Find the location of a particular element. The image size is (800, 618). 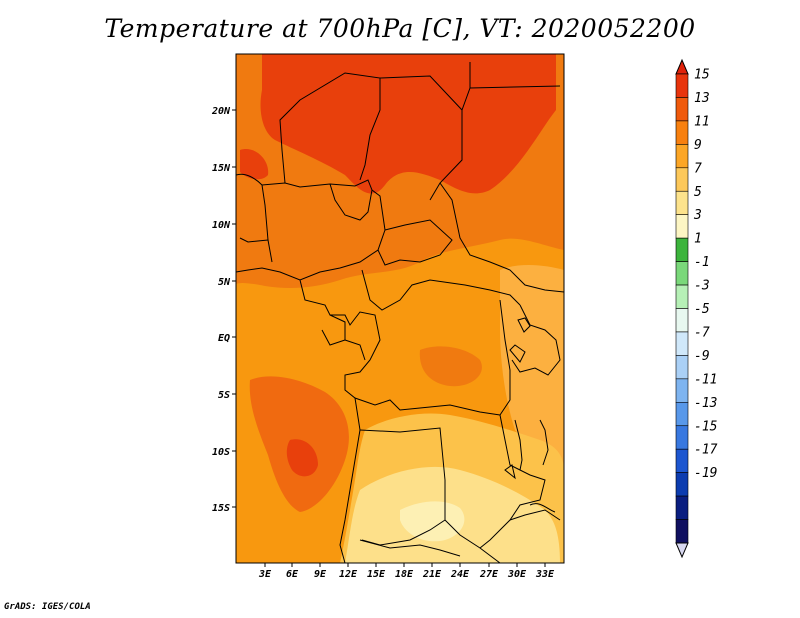

lon-label-18e: 18E is located at coordinates (404, 574).